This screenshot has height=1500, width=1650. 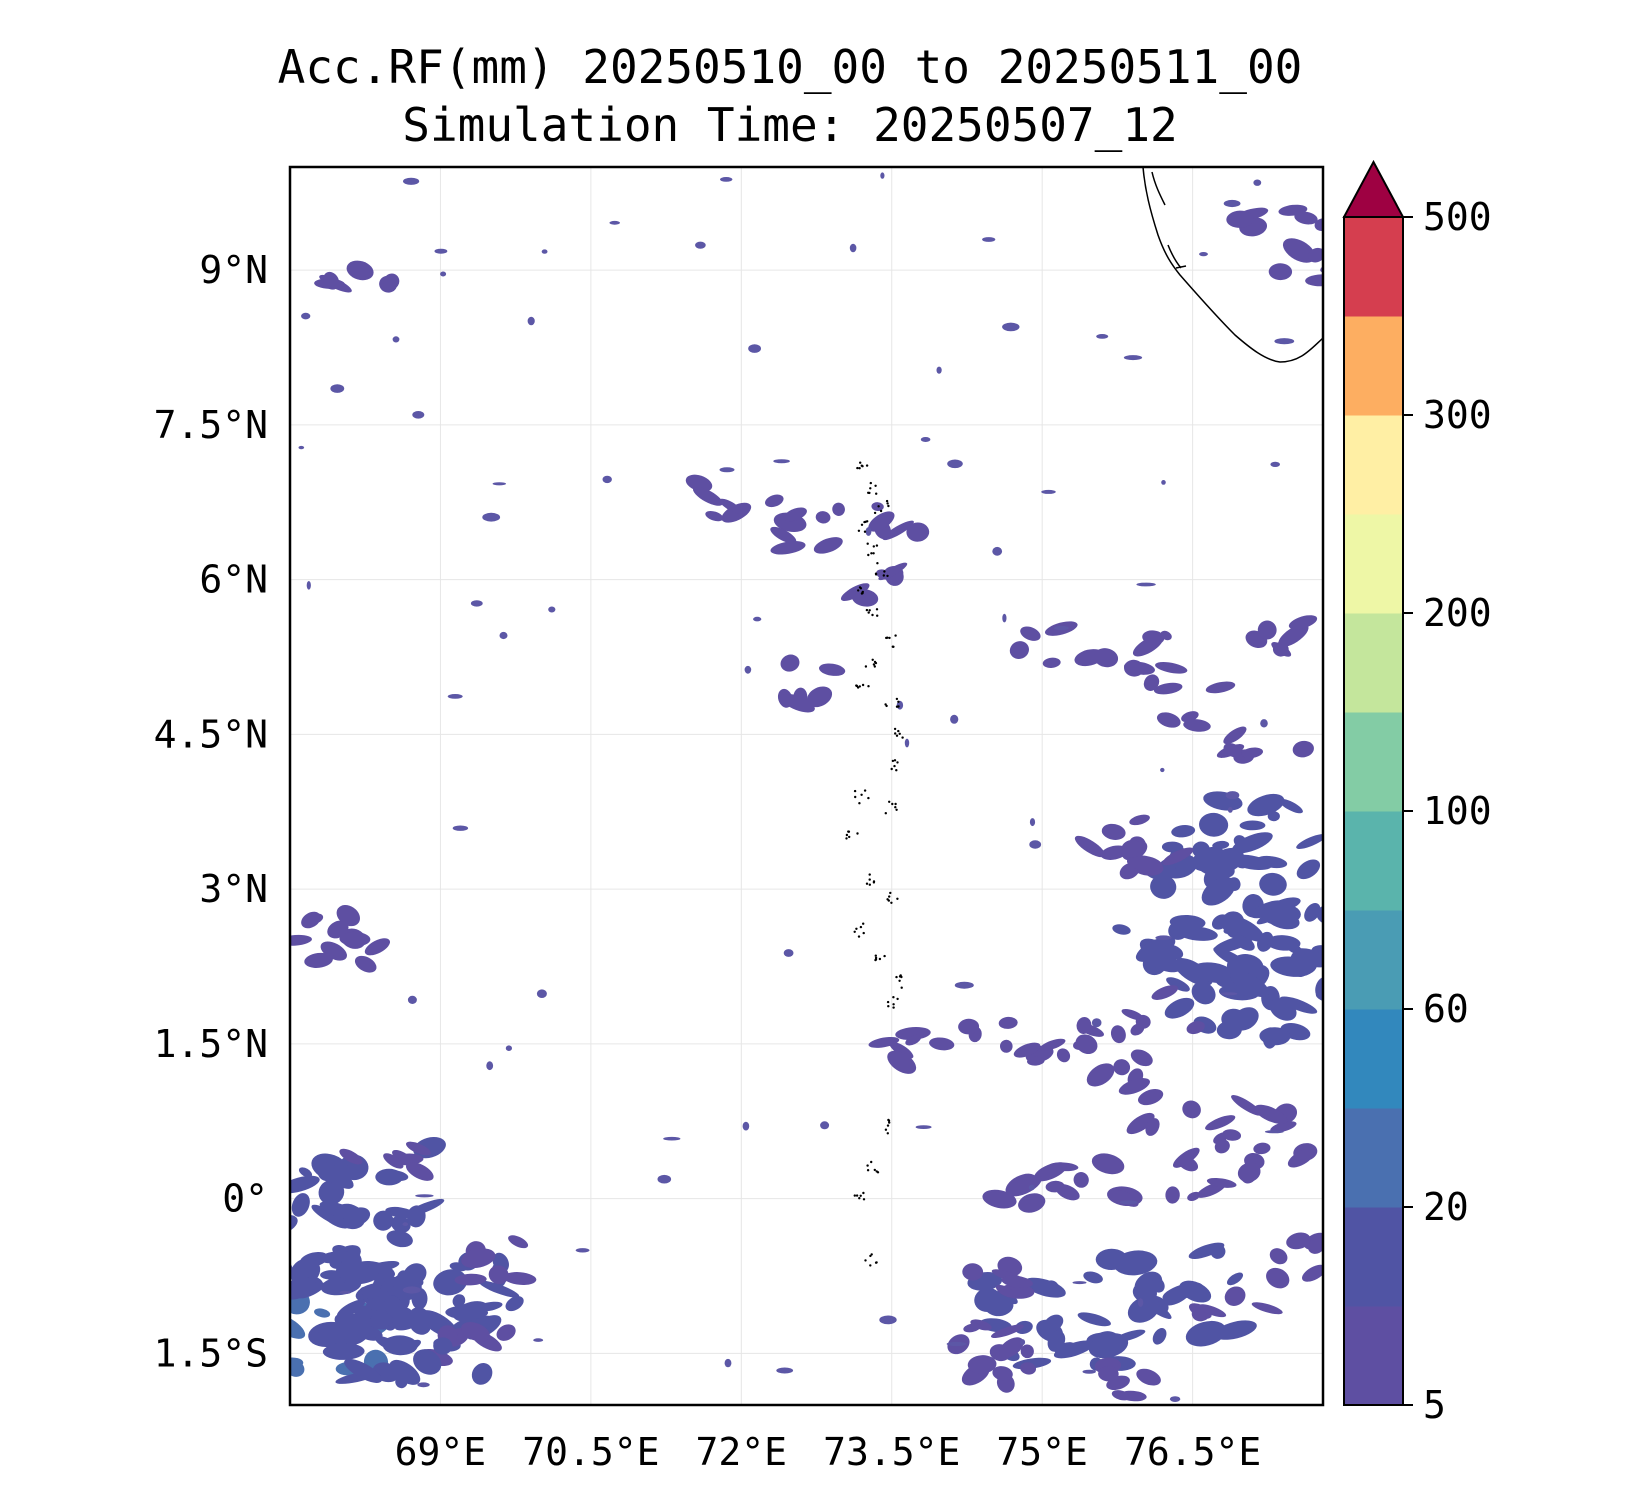 I want to click on y-tick-label: 3°N, so click(x=233, y=889).